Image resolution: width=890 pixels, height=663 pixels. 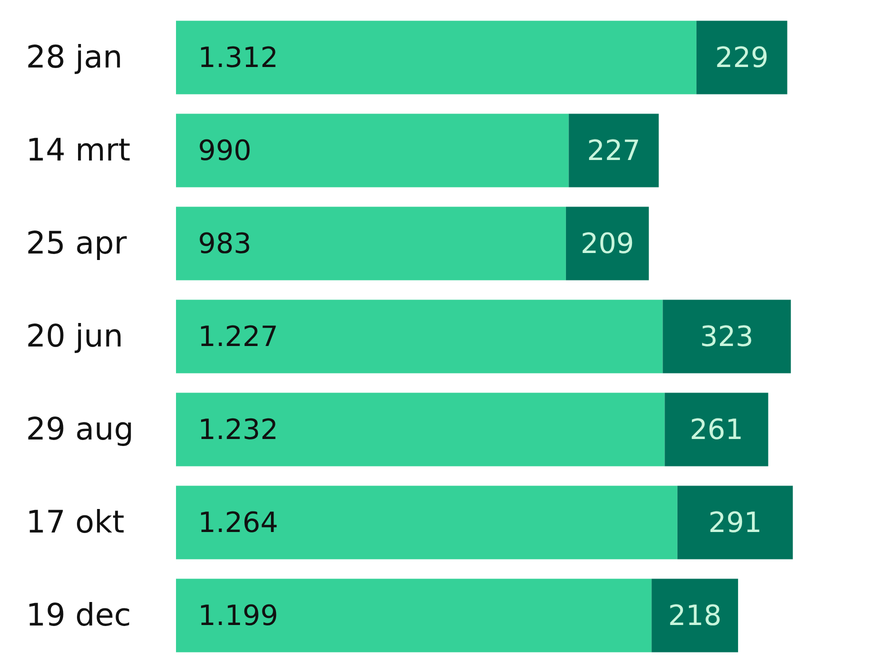 What do you see at coordinates (238, 615) in the screenshot?
I see `data-label: 1.199` at bounding box center [238, 615].